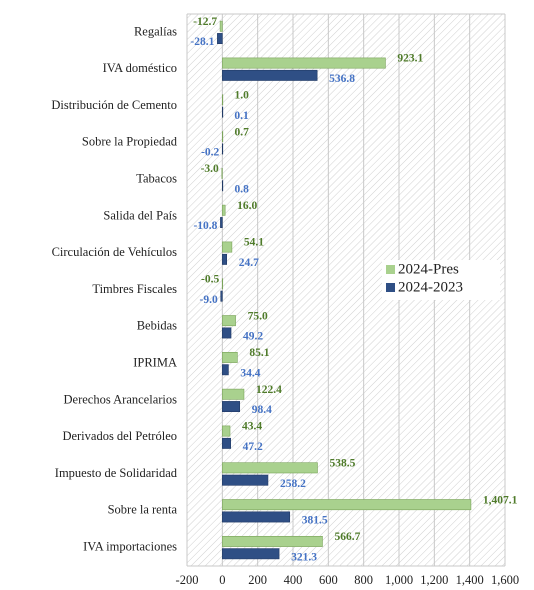  I want to click on value-label: 75.0, so click(258, 316).